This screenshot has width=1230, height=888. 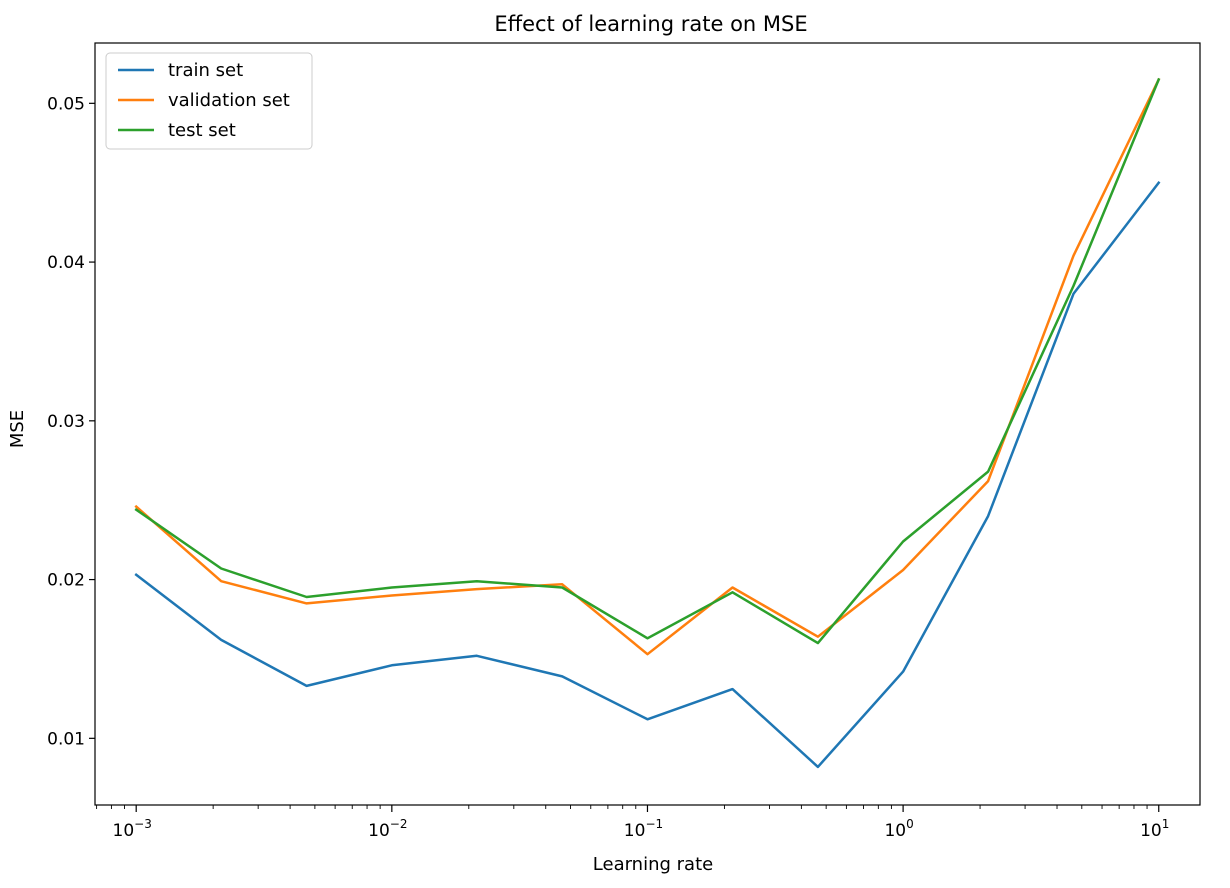 I want to click on y-tick-label: 0.01, so click(x=66, y=739).